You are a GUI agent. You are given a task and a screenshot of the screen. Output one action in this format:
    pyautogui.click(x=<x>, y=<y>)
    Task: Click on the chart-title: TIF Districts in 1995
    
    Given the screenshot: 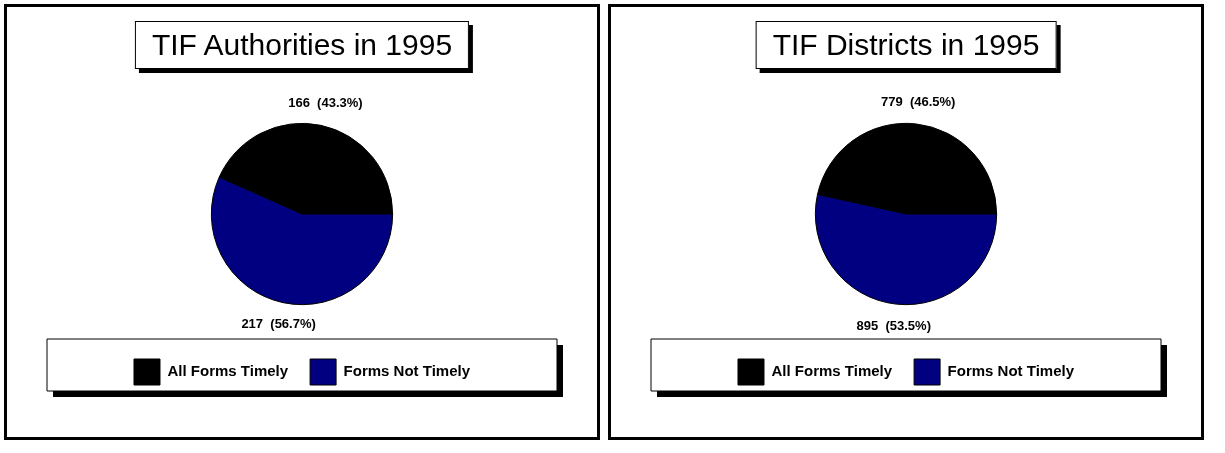 What is the action you would take?
    pyautogui.click(x=906, y=45)
    